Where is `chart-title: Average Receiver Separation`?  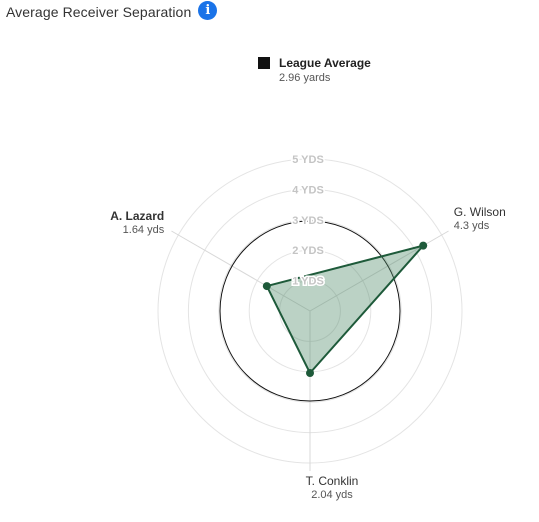 chart-title: Average Receiver Separation is located at coordinates (99, 12).